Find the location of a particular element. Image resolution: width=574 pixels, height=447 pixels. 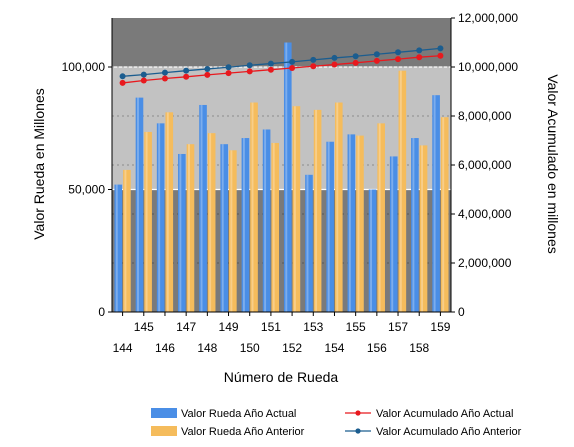

line-cum-actual is located at coordinates (281, 69).